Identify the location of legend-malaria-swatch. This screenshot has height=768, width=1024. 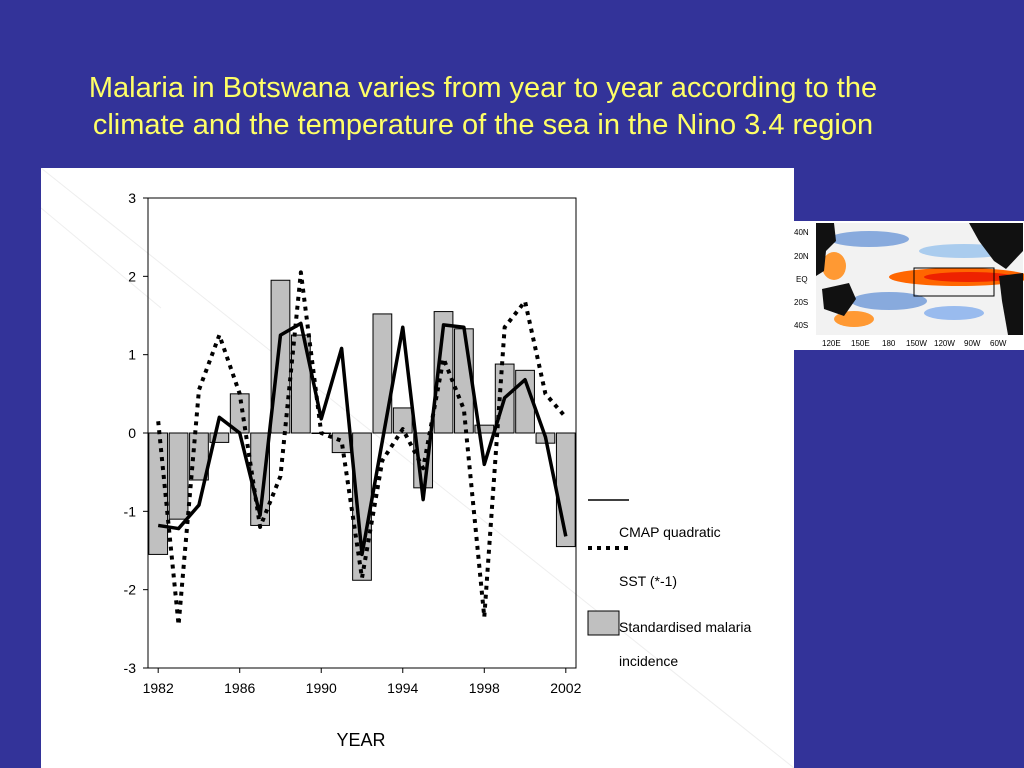
(603, 623).